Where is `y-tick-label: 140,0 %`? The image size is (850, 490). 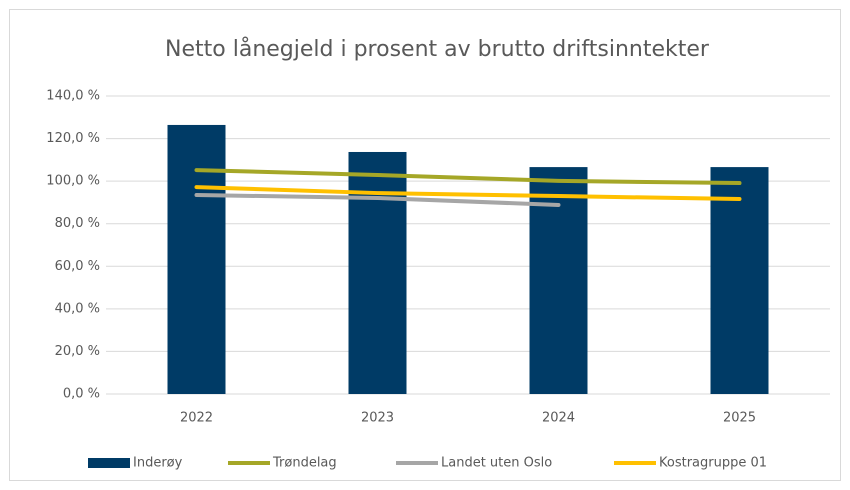
y-tick-label: 140,0 % is located at coordinates (73, 96).